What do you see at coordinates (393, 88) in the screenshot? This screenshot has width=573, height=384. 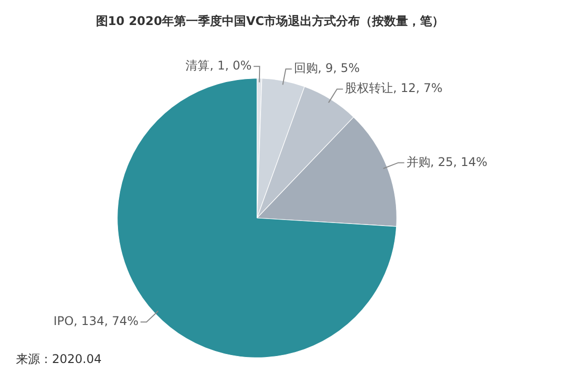 I see `slice-label: 股权转让, 12, 7%` at bounding box center [393, 88].